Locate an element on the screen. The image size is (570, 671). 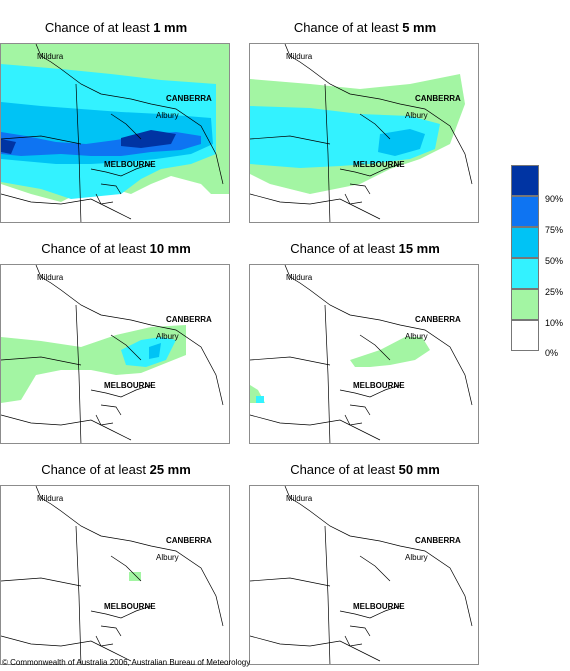
panel-title: Chance of at least 50 mm is located at coordinates (365, 469).